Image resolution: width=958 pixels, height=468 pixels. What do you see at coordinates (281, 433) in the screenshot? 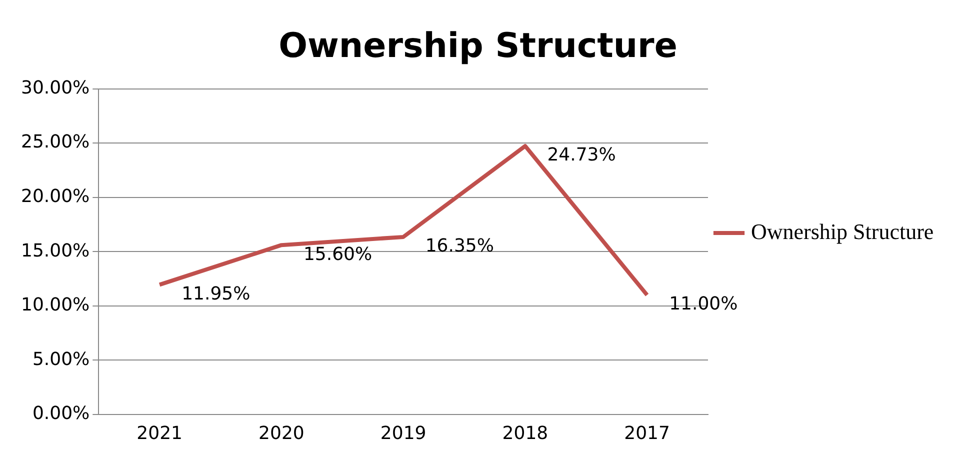
I see `x-tick-label: 2020` at bounding box center [281, 433].